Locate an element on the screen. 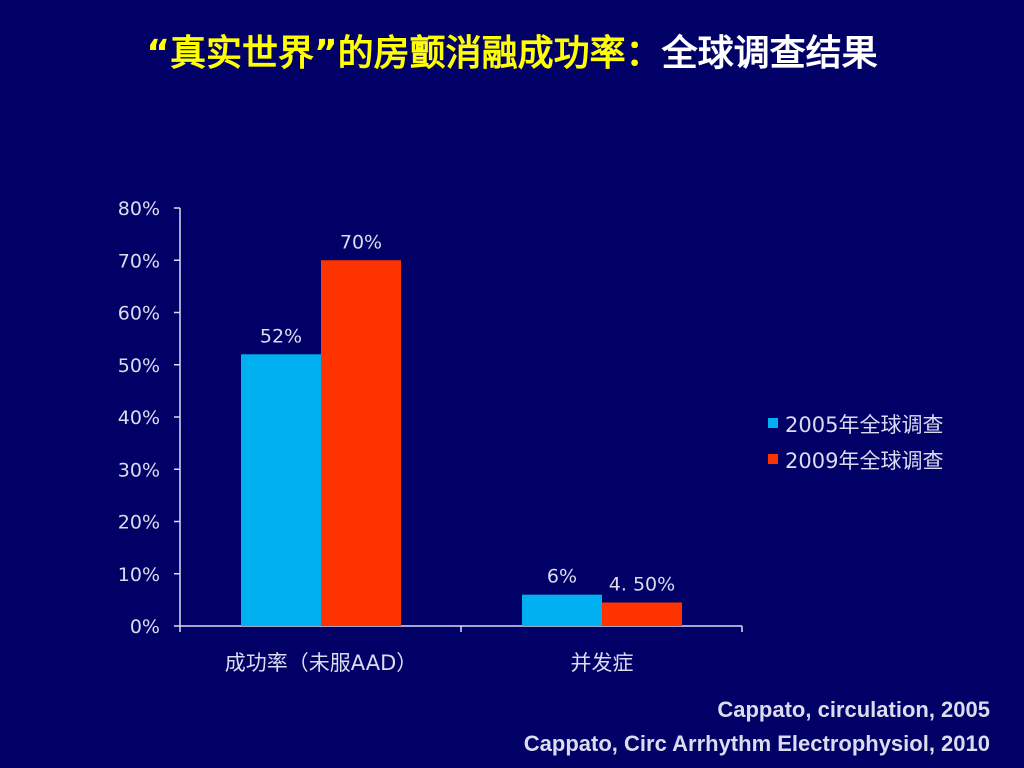 The width and height of the screenshot is (1024, 768). data-label: 70% is located at coordinates (361, 242).